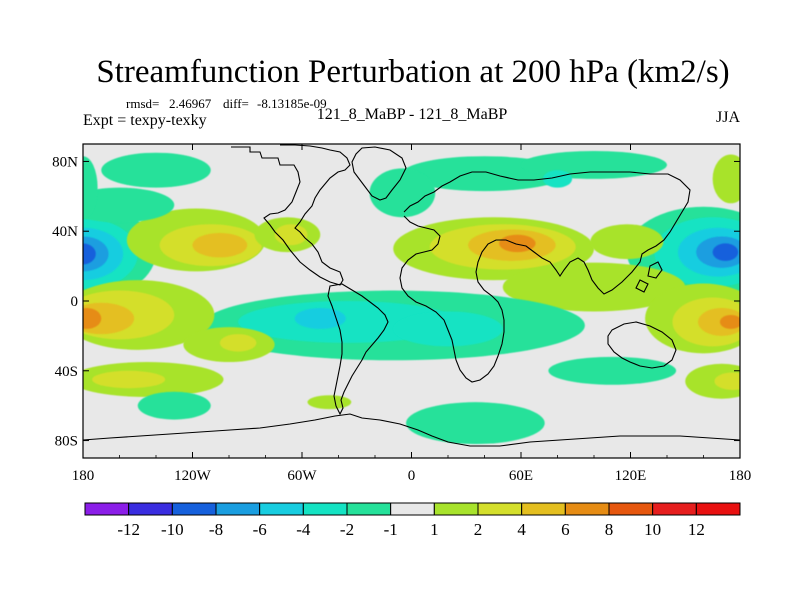 The height and width of the screenshot is (600, 800). Describe the element at coordinates (302, 476) in the screenshot. I see `x-tick-label: 60W` at that location.